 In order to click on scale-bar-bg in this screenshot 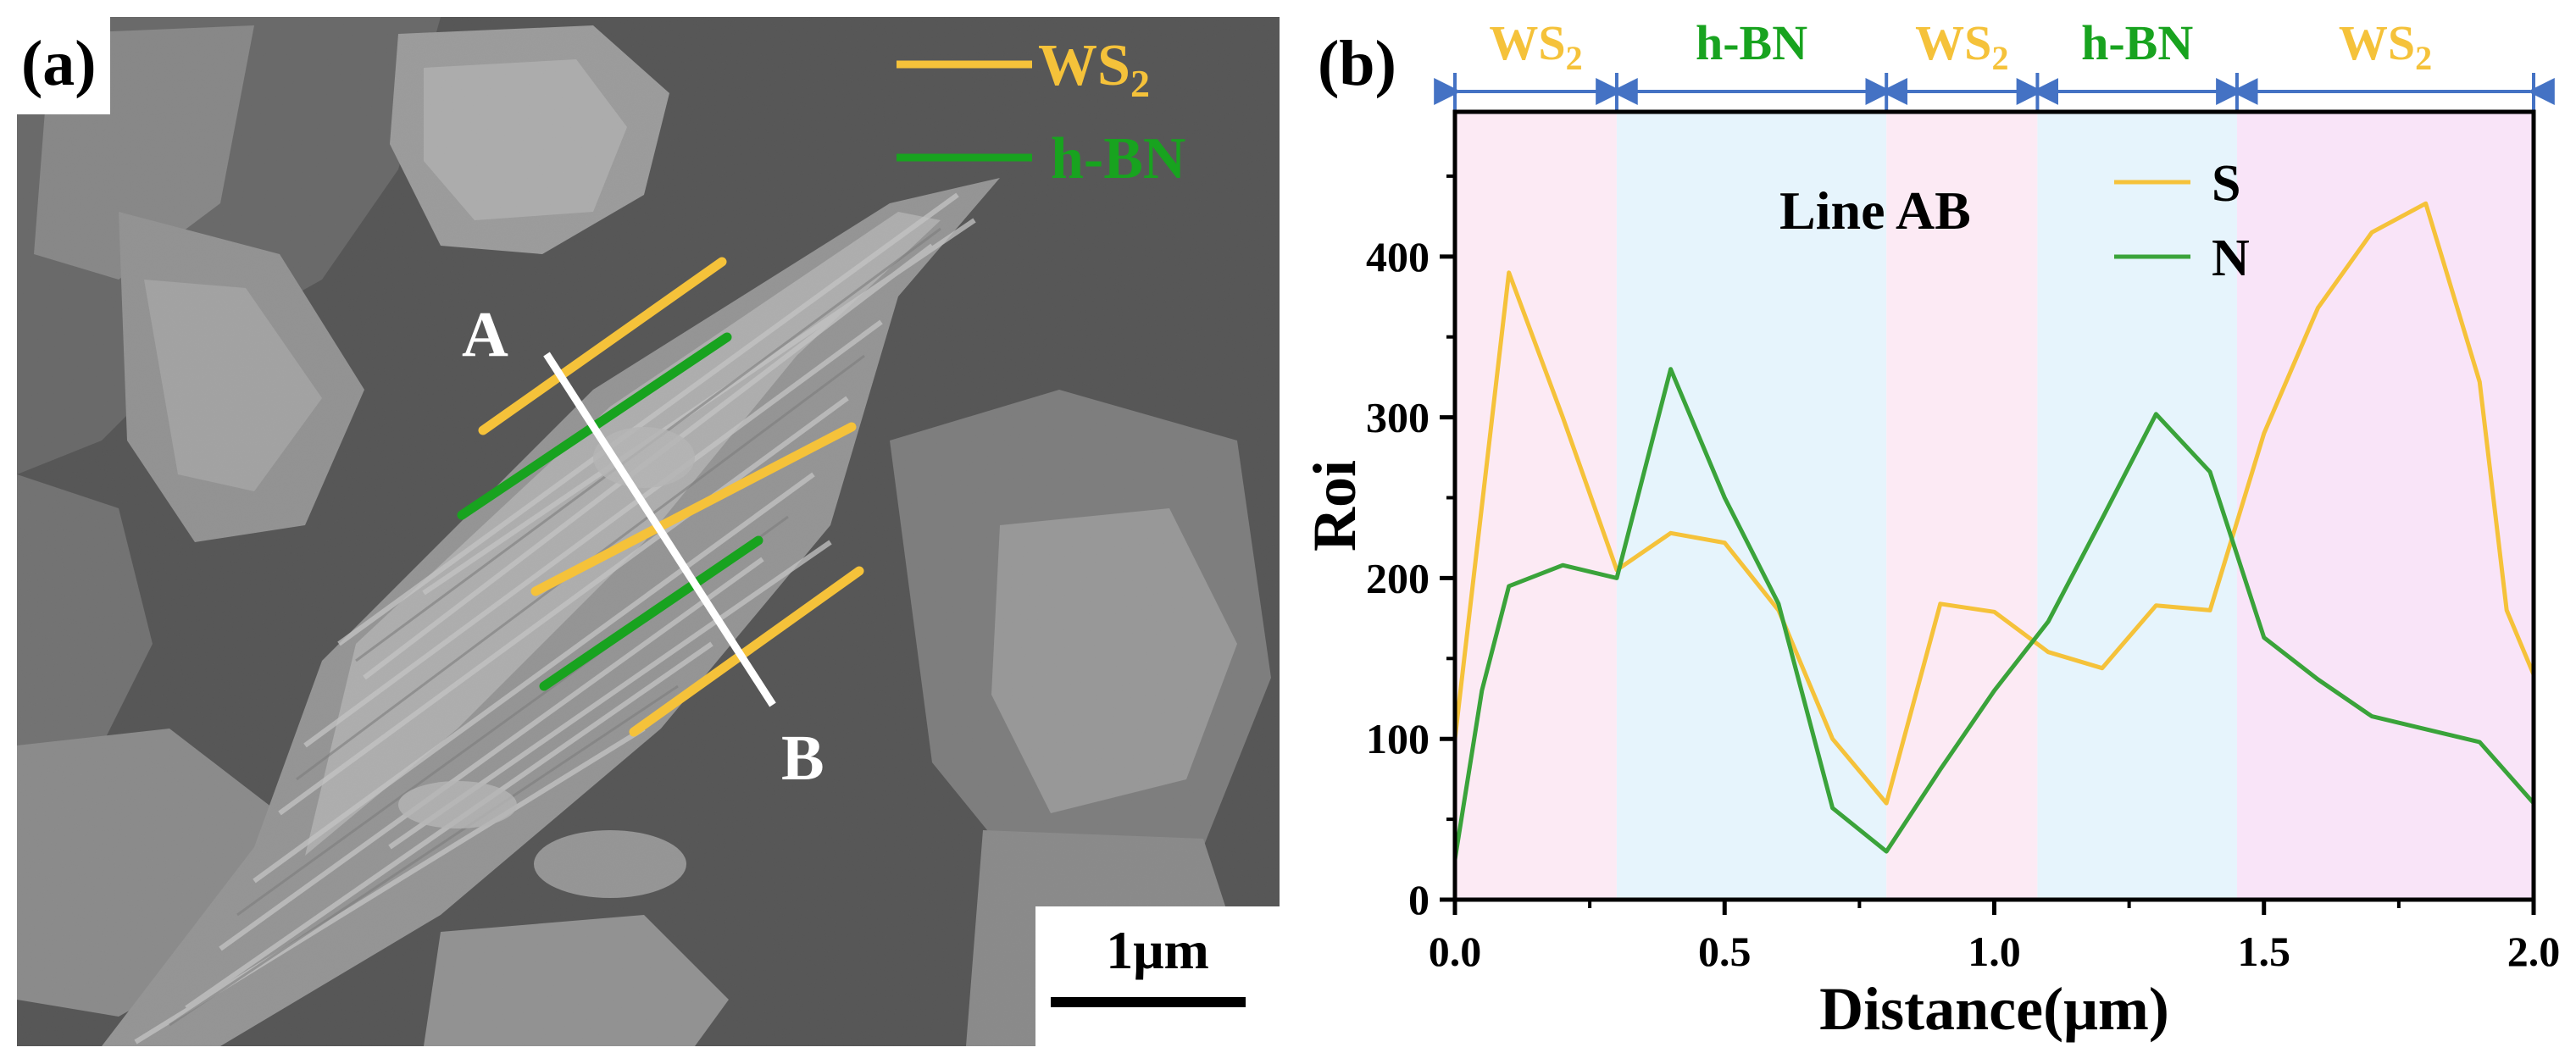, I will do `click(1157, 976)`.